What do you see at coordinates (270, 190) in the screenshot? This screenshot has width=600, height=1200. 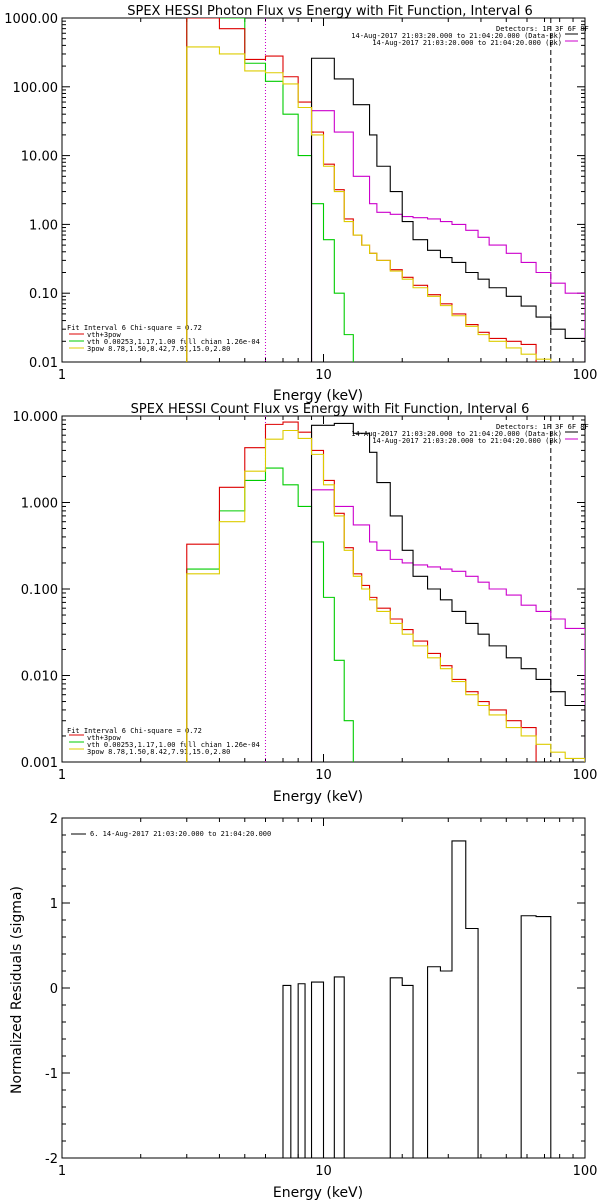 I see `series-vth` at bounding box center [270, 190].